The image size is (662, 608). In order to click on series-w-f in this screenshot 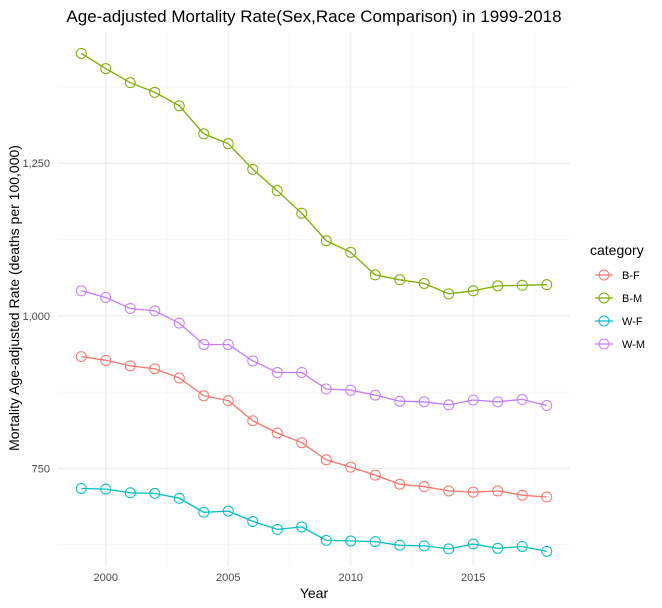, I will do `click(314, 519)`.